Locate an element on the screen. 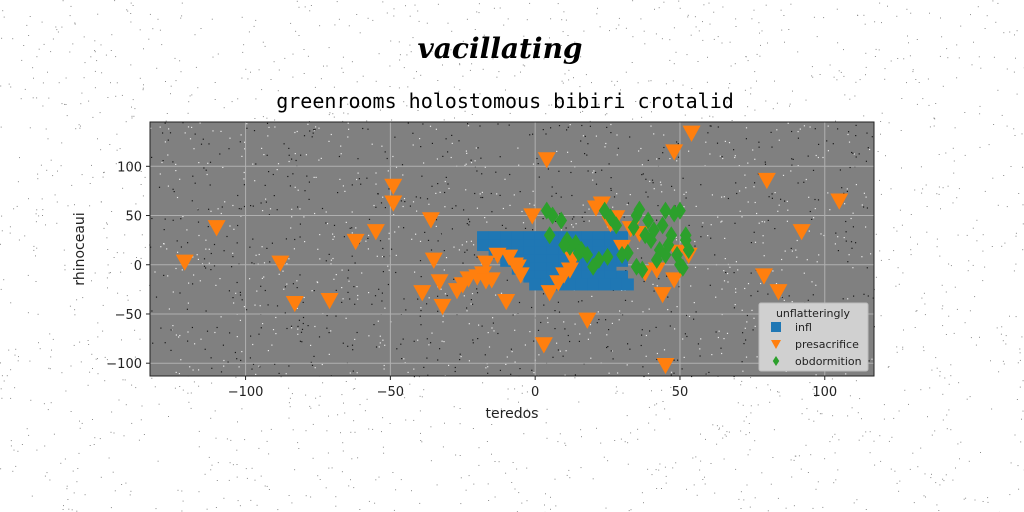 Image resolution: width=1024 pixels, height=512 pixels. x-tick-label: −100 is located at coordinates (246, 392).